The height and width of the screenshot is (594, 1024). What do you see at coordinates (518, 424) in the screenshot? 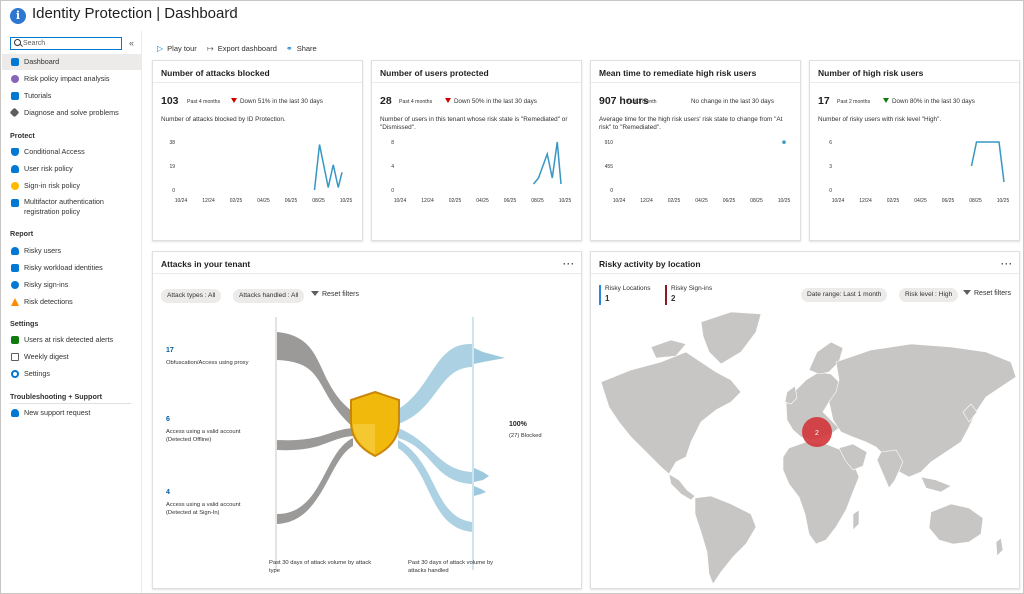
I see `handled-percent: 100%` at bounding box center [518, 424].